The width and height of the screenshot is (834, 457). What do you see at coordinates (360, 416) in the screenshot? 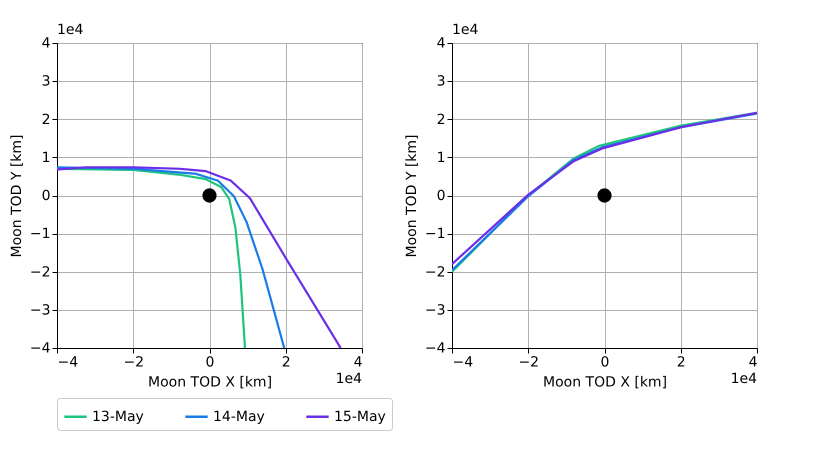
I see `legend-label: 15-May` at bounding box center [360, 416].